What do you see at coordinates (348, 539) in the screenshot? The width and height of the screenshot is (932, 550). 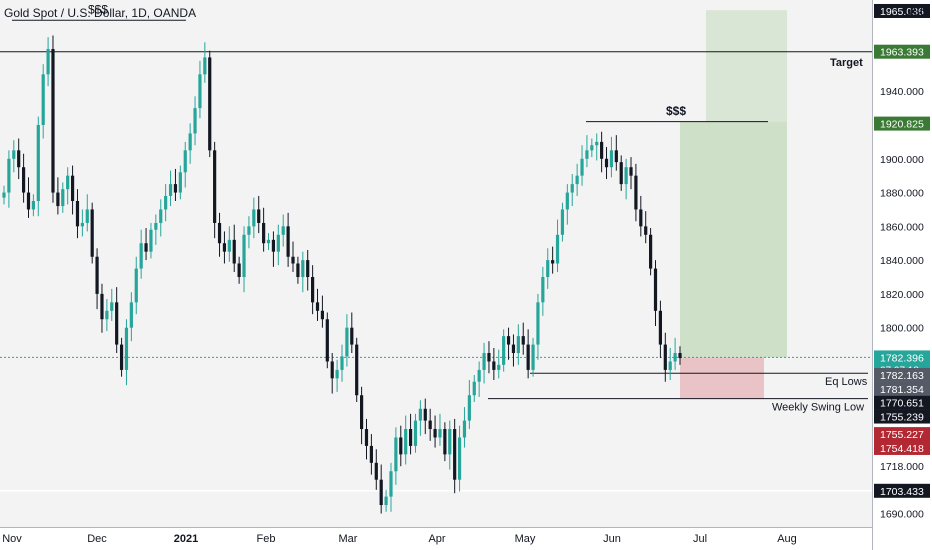 I see `time-tick-label: Mar` at bounding box center [348, 539].